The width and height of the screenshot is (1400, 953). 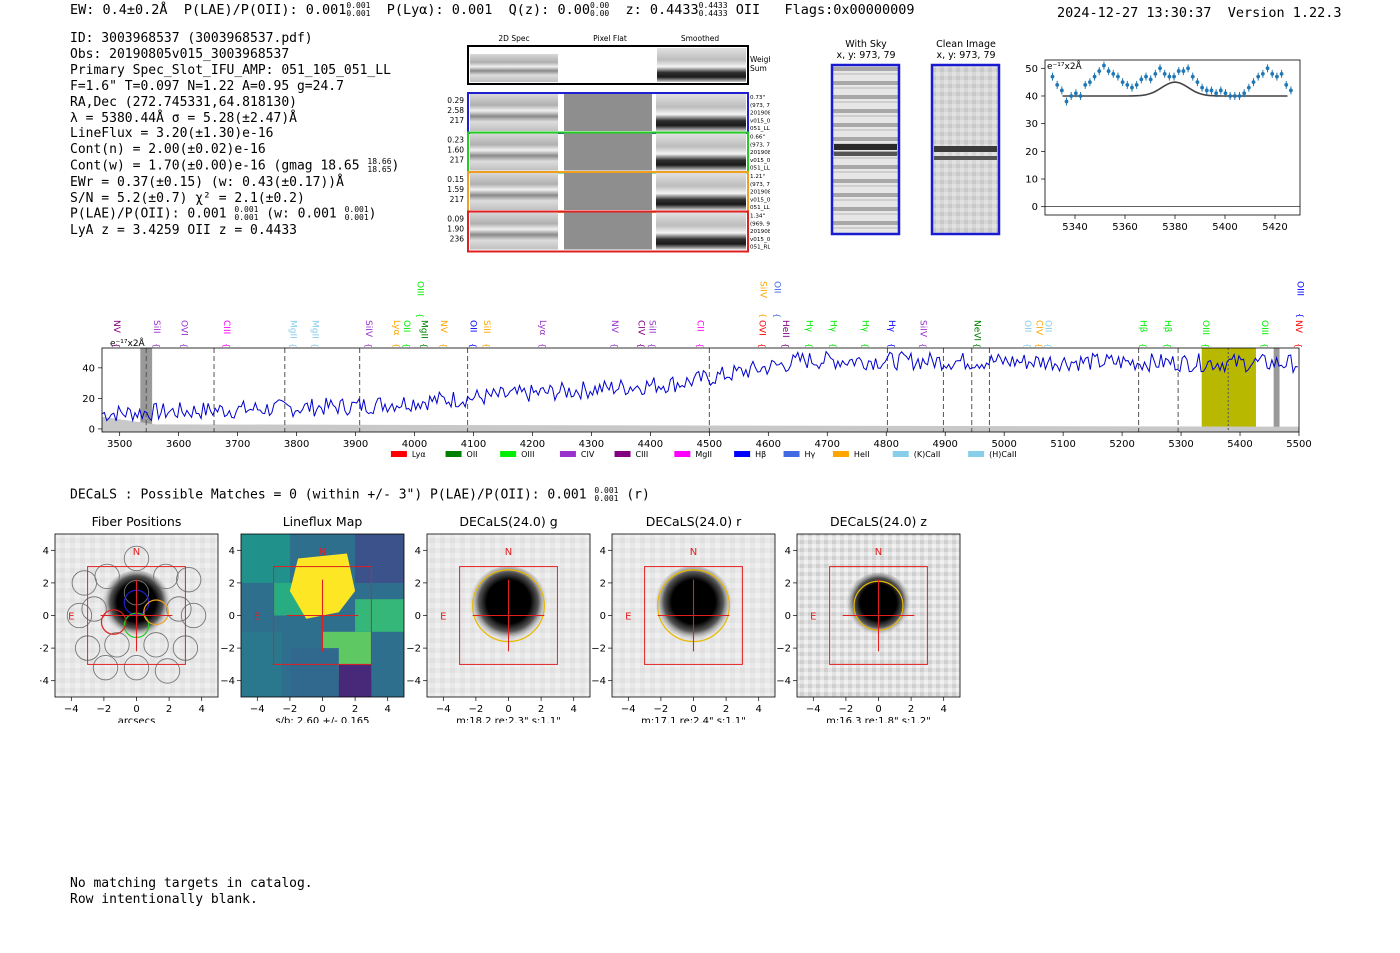 I want to click on spectrum-line-label: Lyα {, so click(x=396, y=334).